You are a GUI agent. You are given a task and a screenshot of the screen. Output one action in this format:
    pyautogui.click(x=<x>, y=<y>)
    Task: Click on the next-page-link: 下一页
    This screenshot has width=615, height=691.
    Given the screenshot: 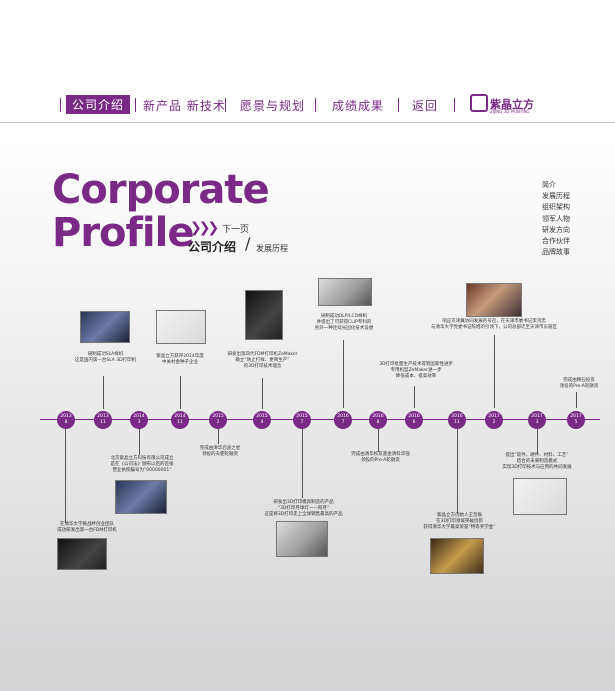 What is the action you would take?
    pyautogui.click(x=236, y=230)
    